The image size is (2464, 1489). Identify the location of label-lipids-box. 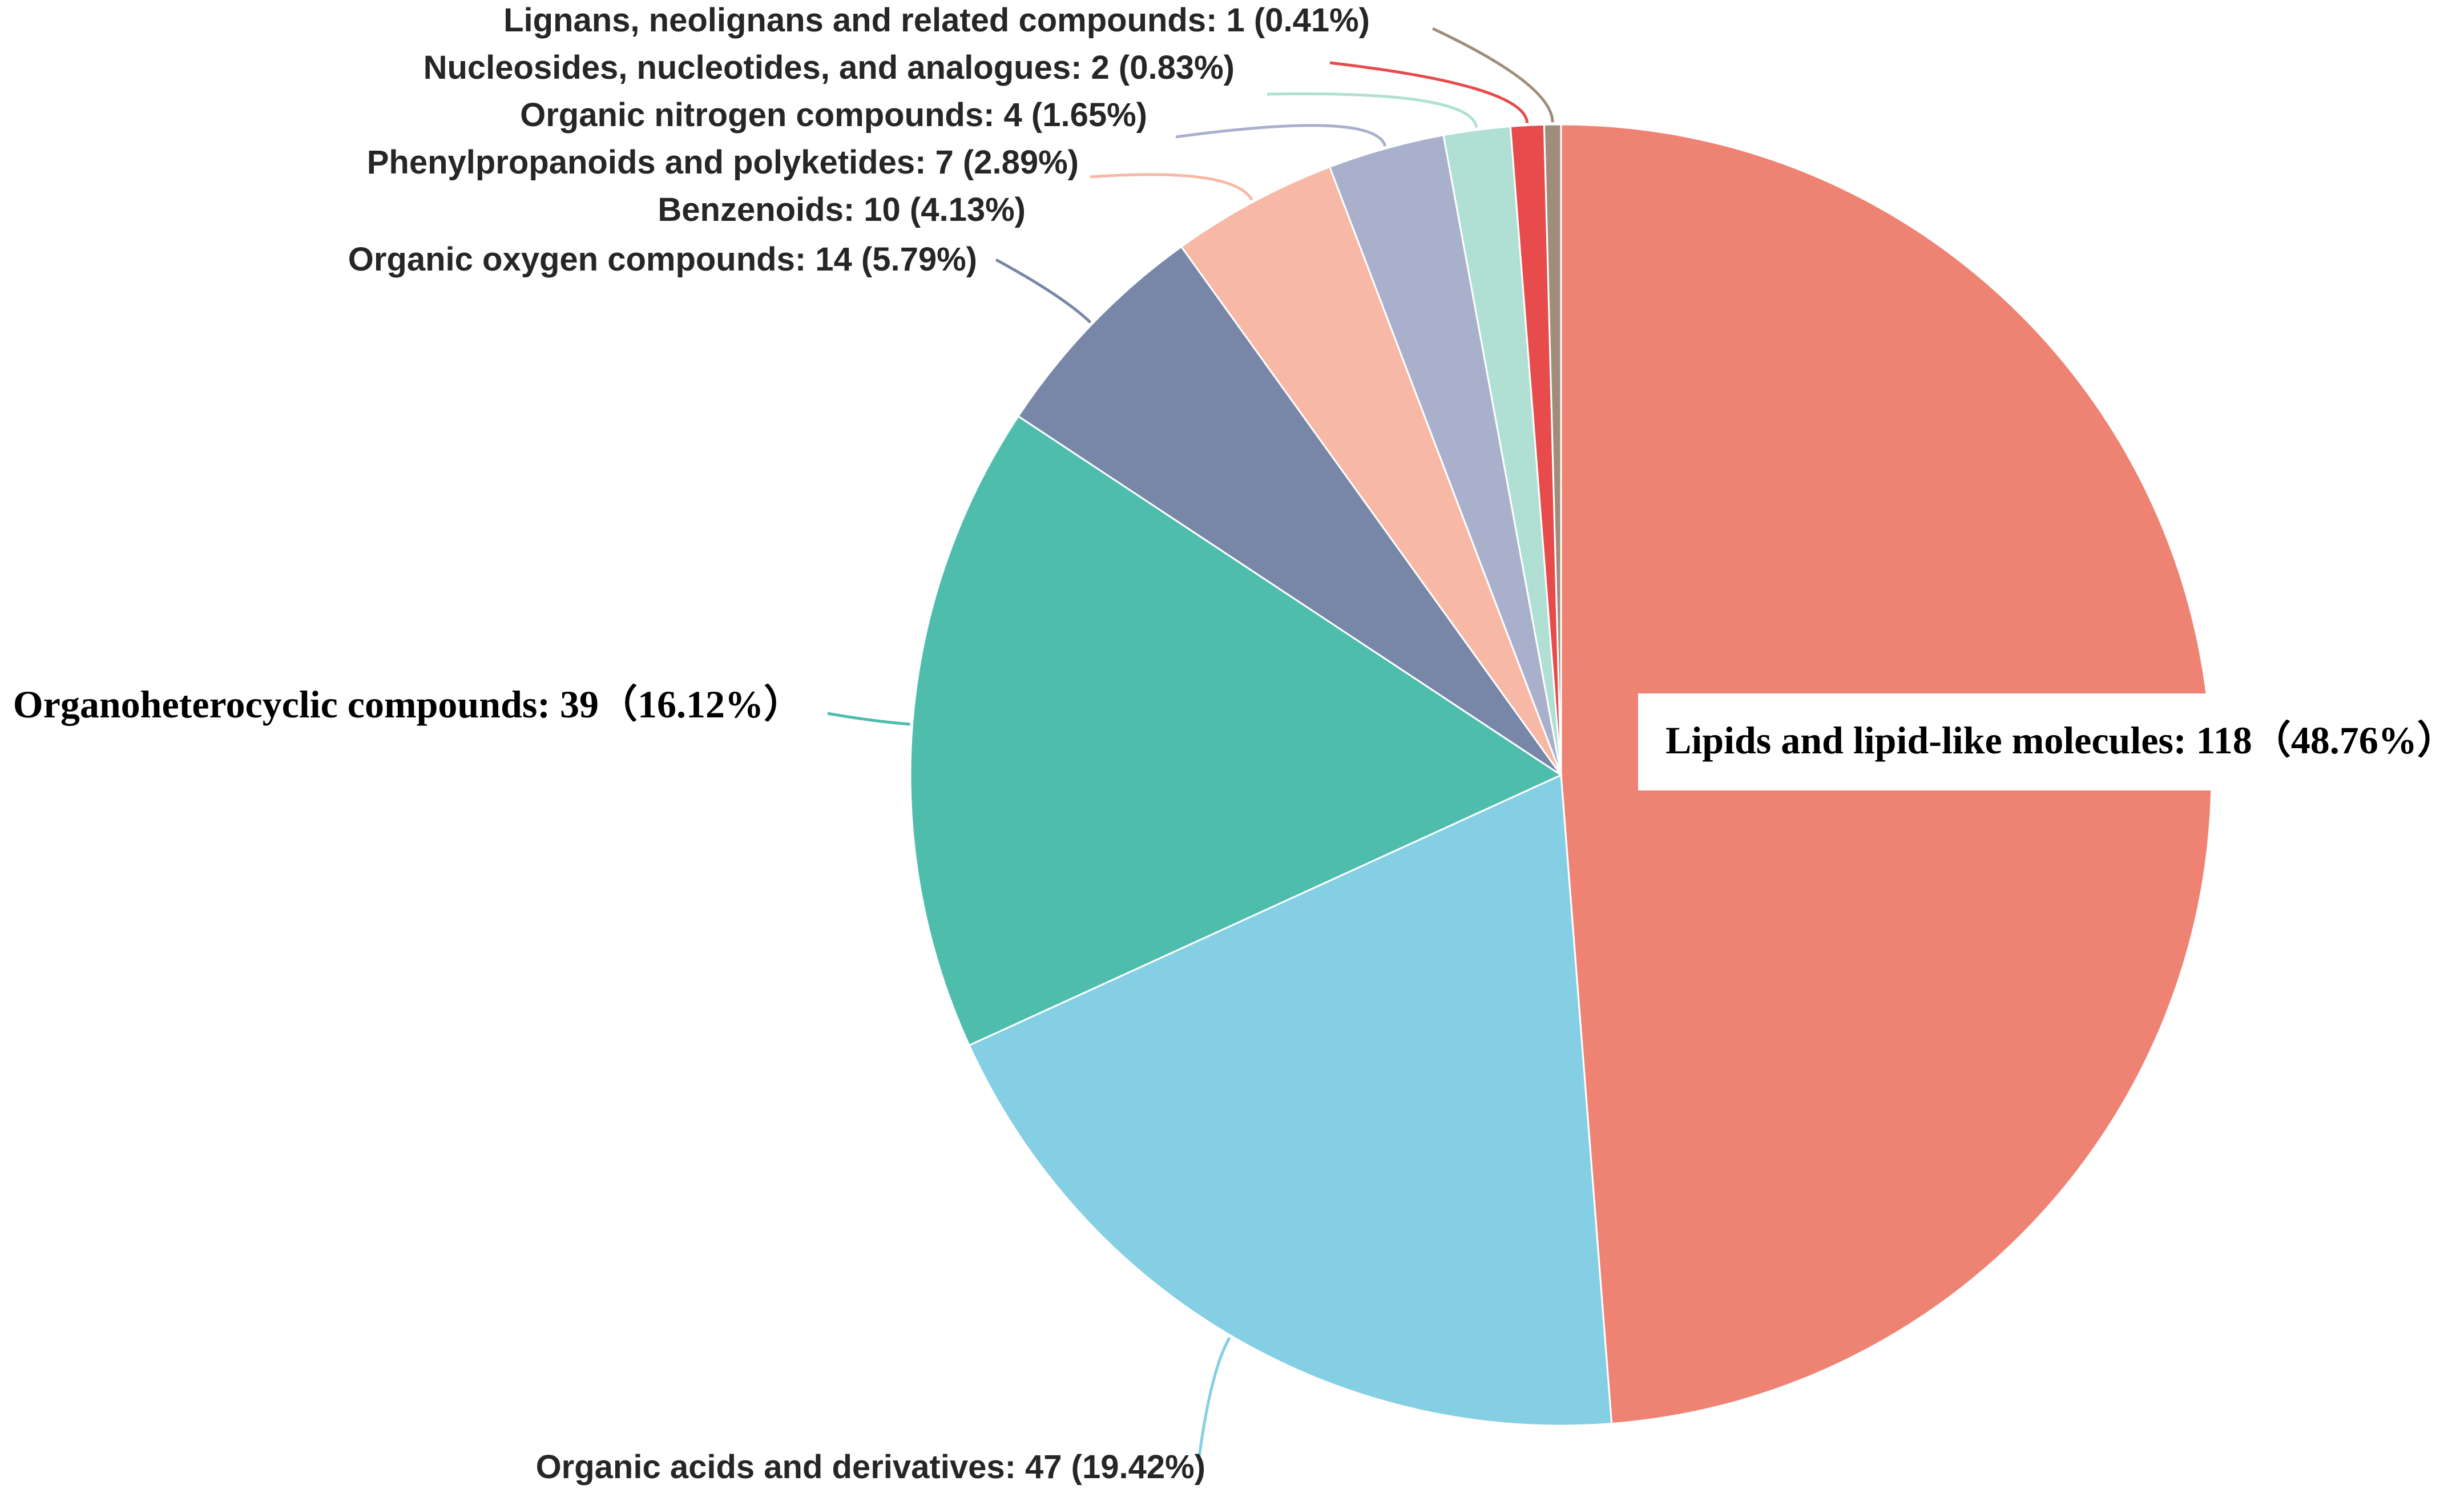
(2049, 741).